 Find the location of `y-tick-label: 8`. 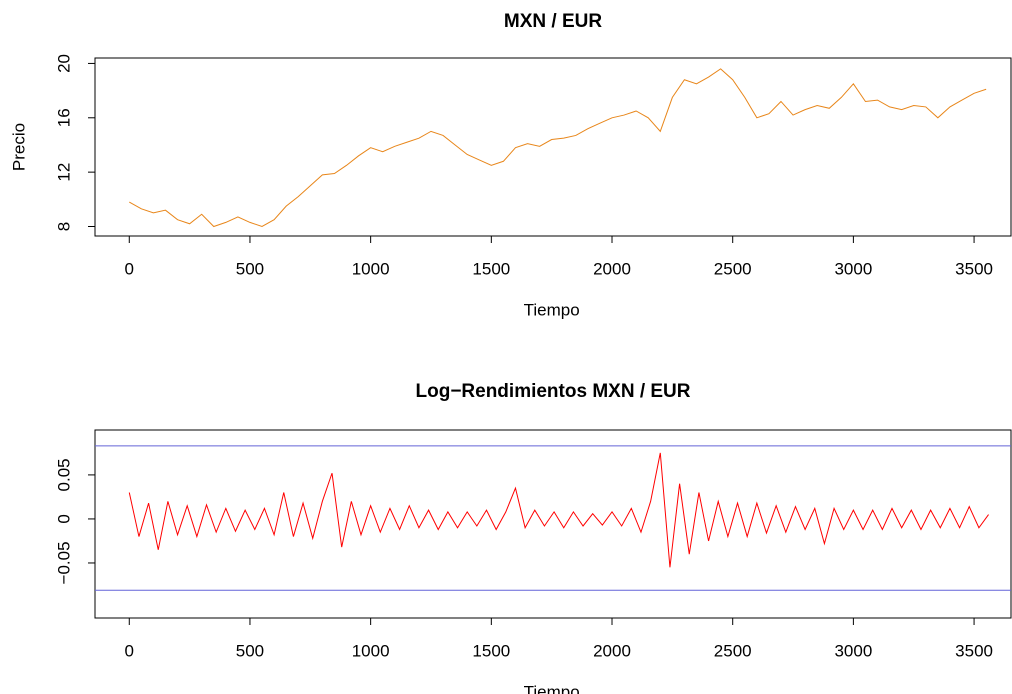

y-tick-label: 8 is located at coordinates (63, 226).